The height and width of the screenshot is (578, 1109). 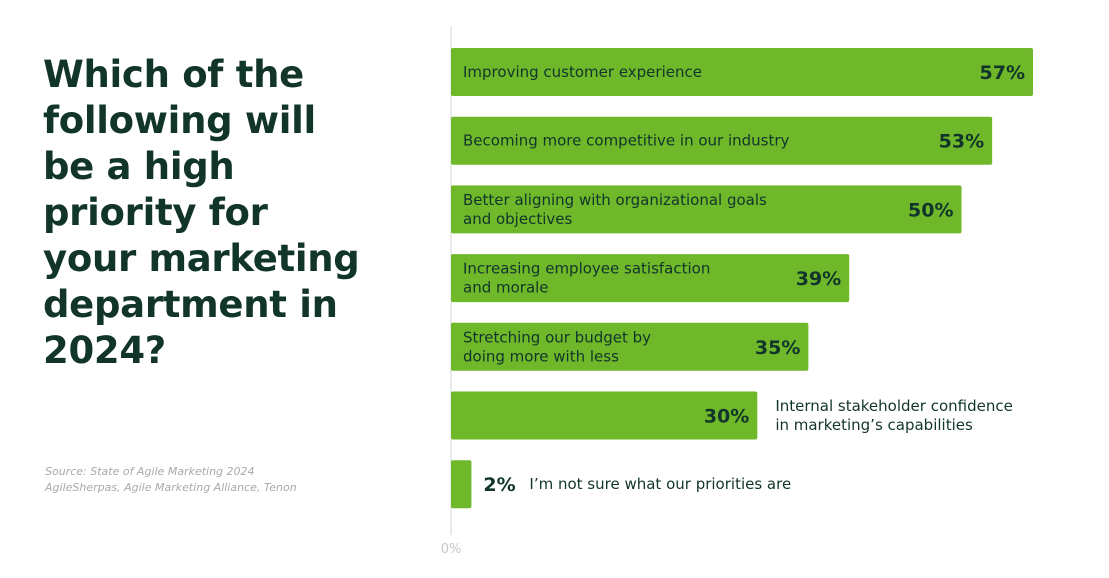 What do you see at coordinates (541, 356) in the screenshot?
I see `category-label: doing more with less` at bounding box center [541, 356].